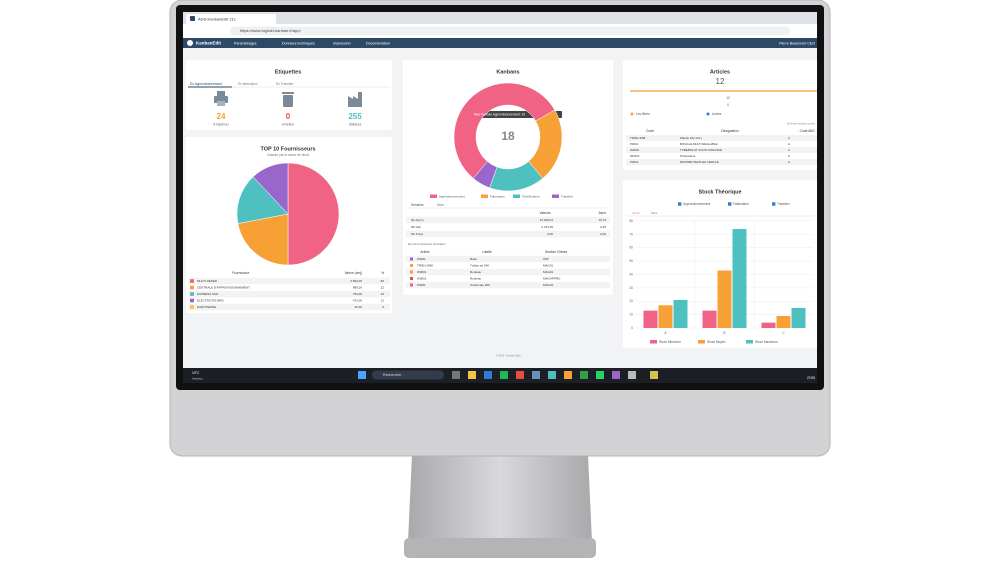  What do you see at coordinates (717, 114) in the screenshot?
I see `legend-label: Autres` at bounding box center [717, 114].